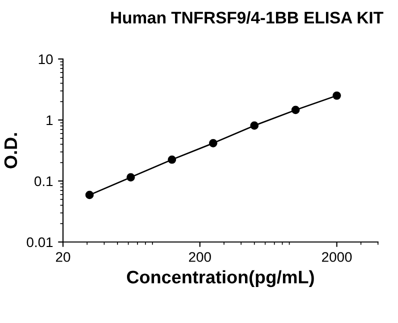  What do you see at coordinates (220, 279) in the screenshot?
I see `x-axis-title: Concentration(pg/mL)` at bounding box center [220, 279].